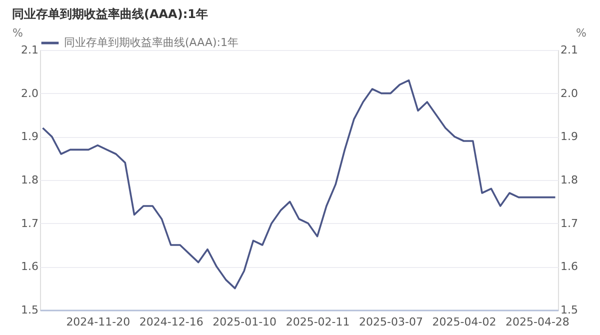 This screenshot has width=600, height=335. Describe the element at coordinates (29, 180) in the screenshot. I see `y-tick-label: 1.8` at that location.